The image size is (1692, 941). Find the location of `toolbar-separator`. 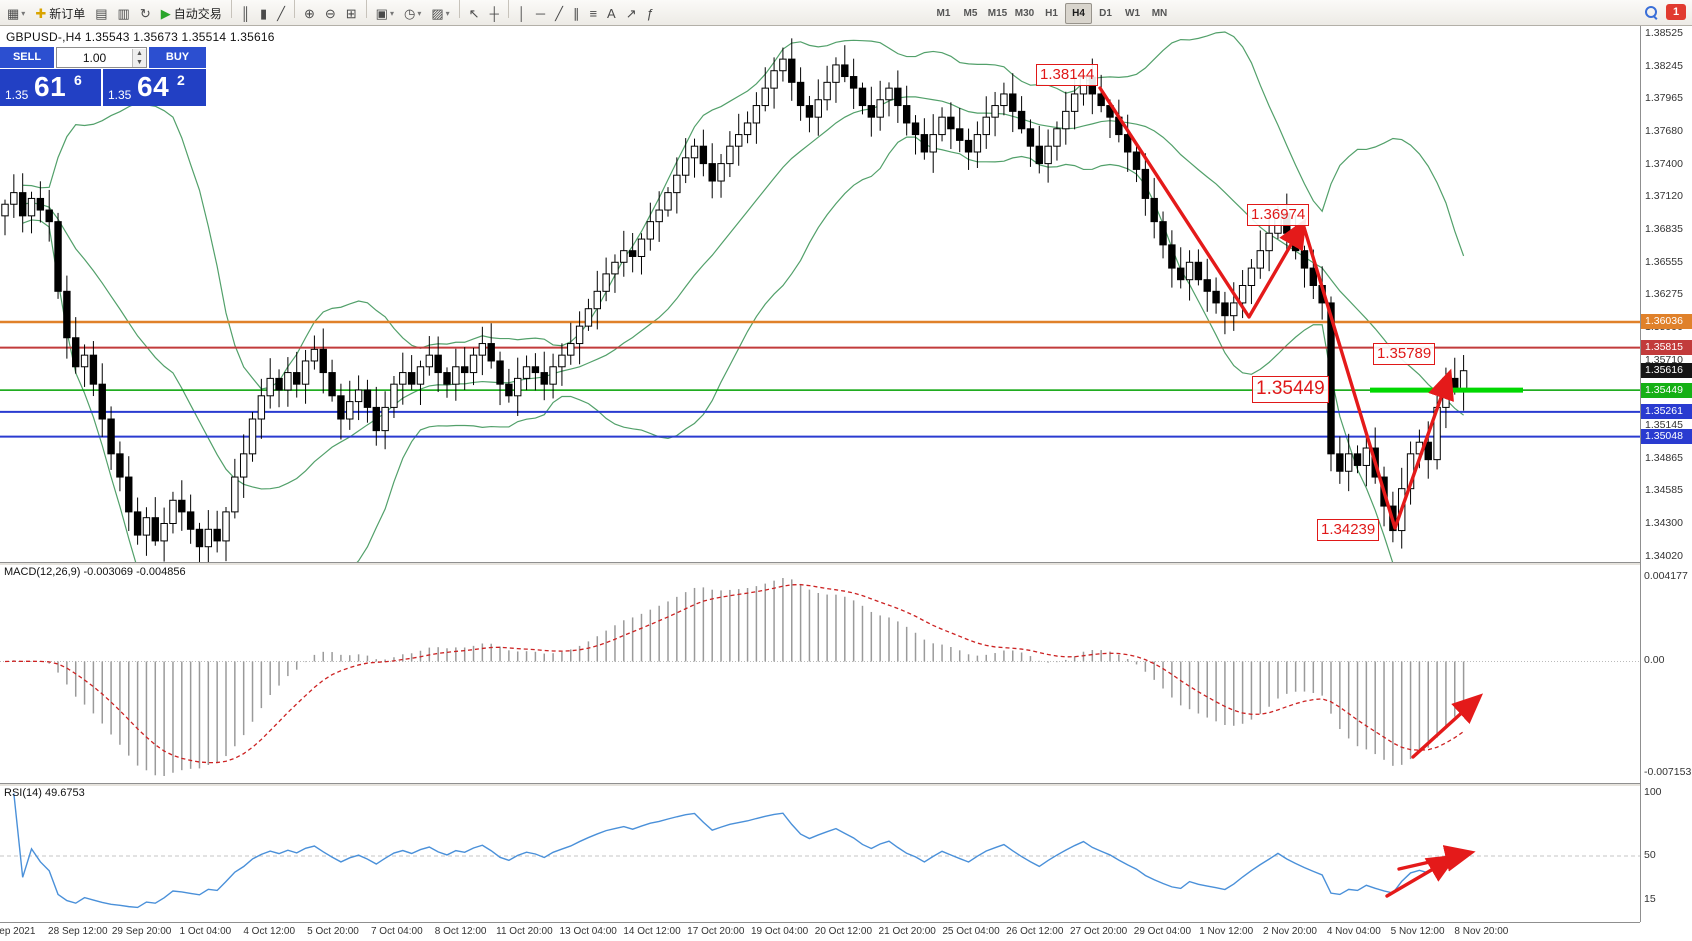

toolbar-separator is located at coordinates (459, 9).